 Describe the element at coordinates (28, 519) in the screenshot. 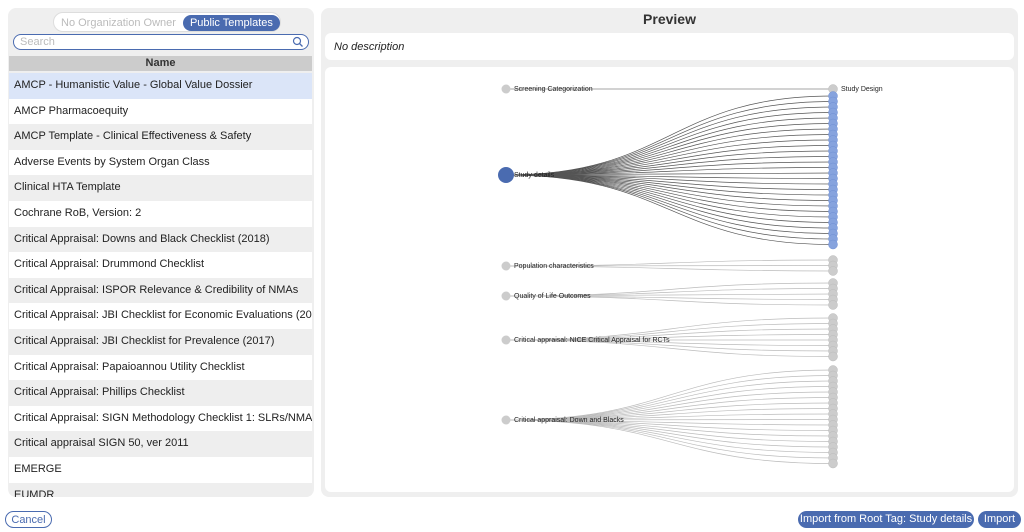

I see `cancel-button: Cancel` at that location.